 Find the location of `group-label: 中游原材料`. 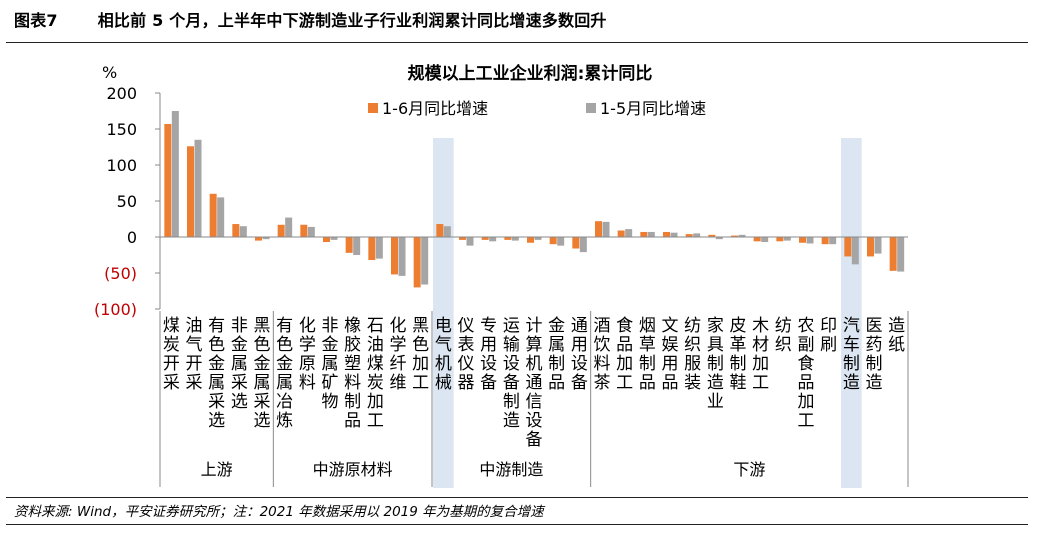

group-label: 中游原材料 is located at coordinates (353, 469).